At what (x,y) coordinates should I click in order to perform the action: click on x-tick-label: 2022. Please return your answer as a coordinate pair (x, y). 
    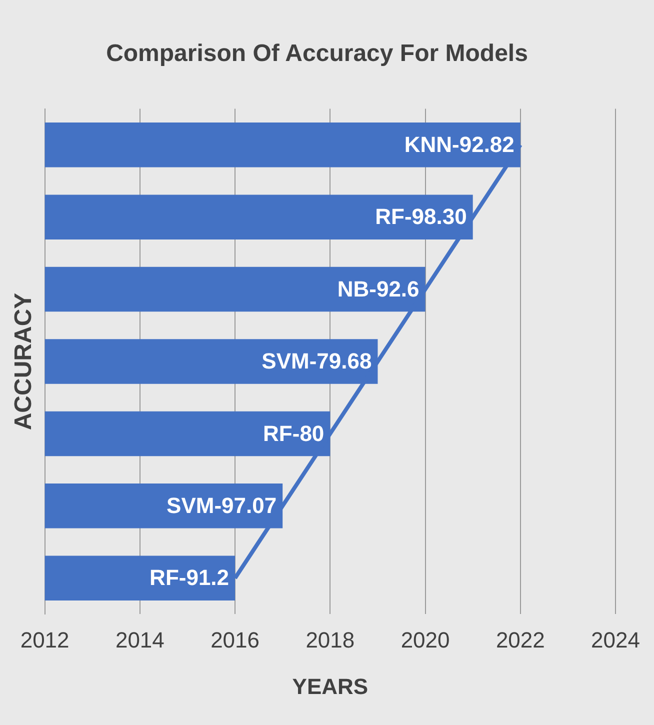
    Looking at the image, I should click on (520, 639).